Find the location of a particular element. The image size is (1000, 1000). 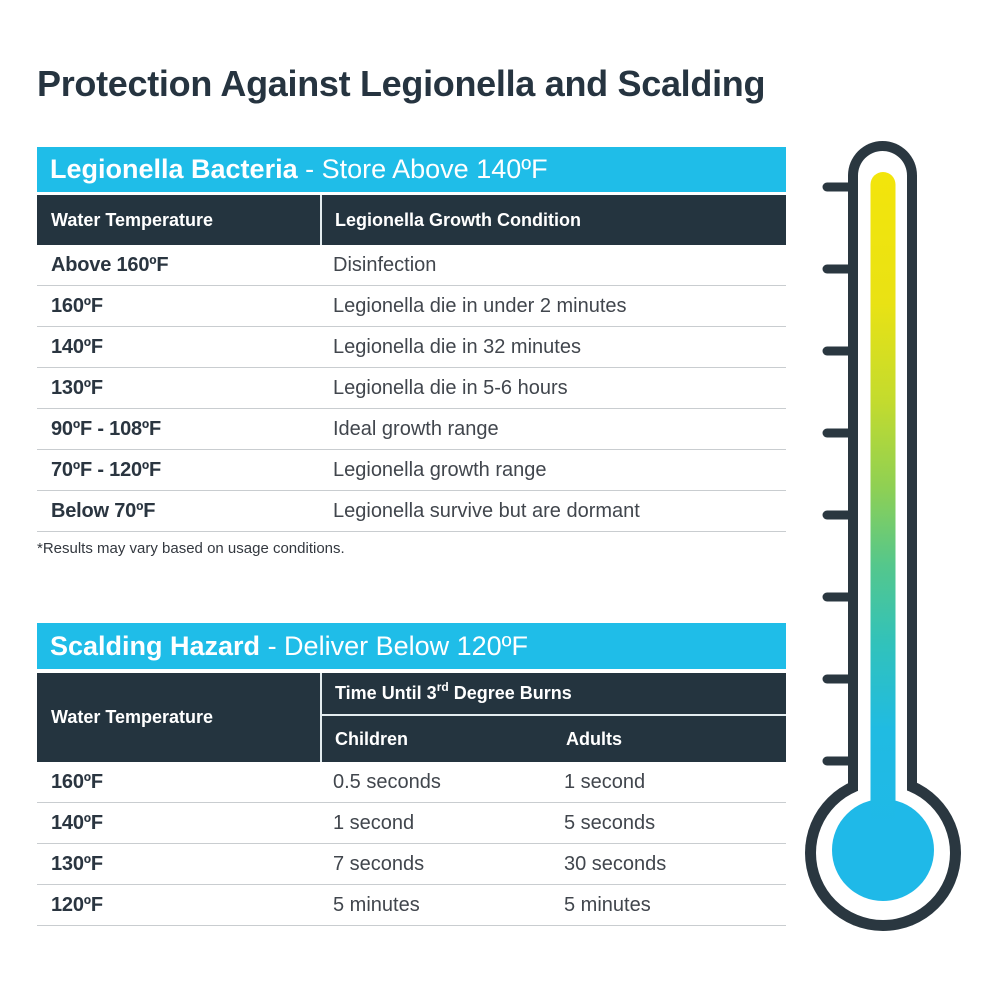

table-row: 130ºF 7 seconds 30 seconds is located at coordinates (411, 864).